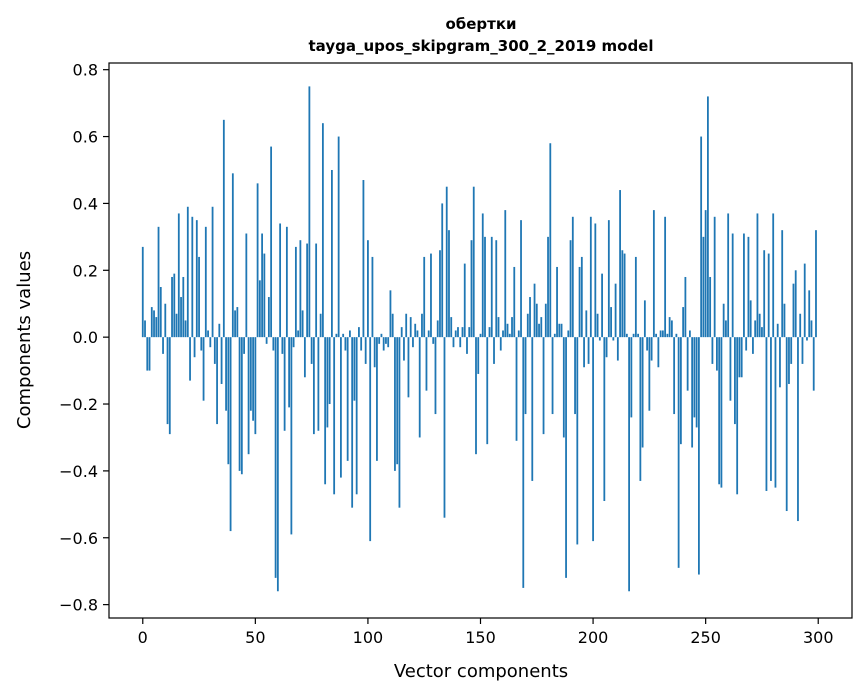 Image resolution: width=867 pixels, height=696 pixels. What do you see at coordinates (78, 538) in the screenshot?
I see `y-tick-label: −0.6` at bounding box center [78, 538].